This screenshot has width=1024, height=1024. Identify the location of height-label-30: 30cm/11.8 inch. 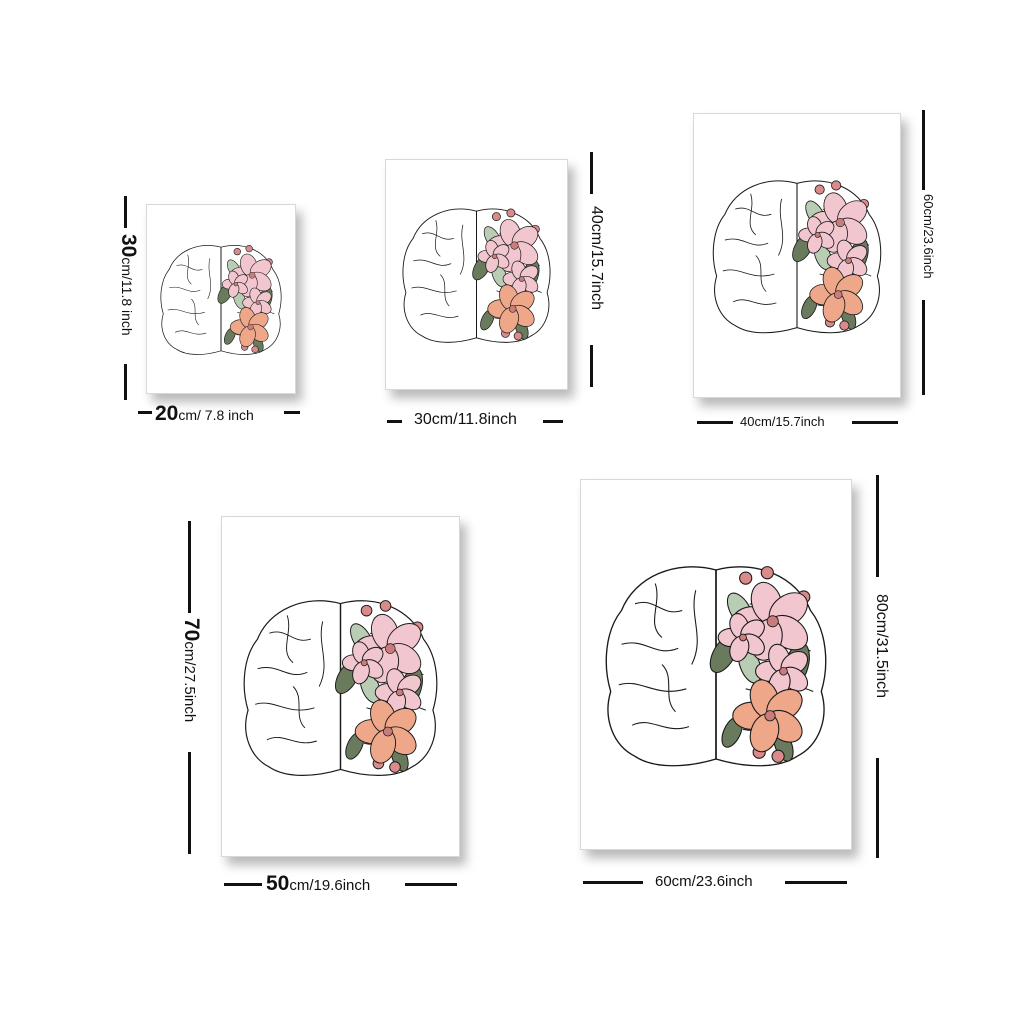
(128, 285).